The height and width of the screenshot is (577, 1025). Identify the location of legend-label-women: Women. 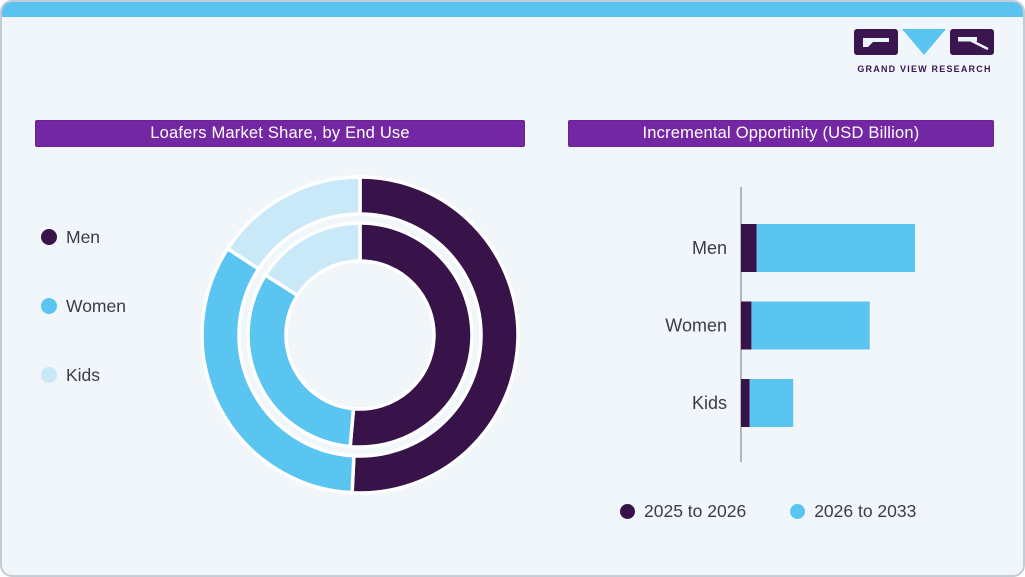
(96, 305).